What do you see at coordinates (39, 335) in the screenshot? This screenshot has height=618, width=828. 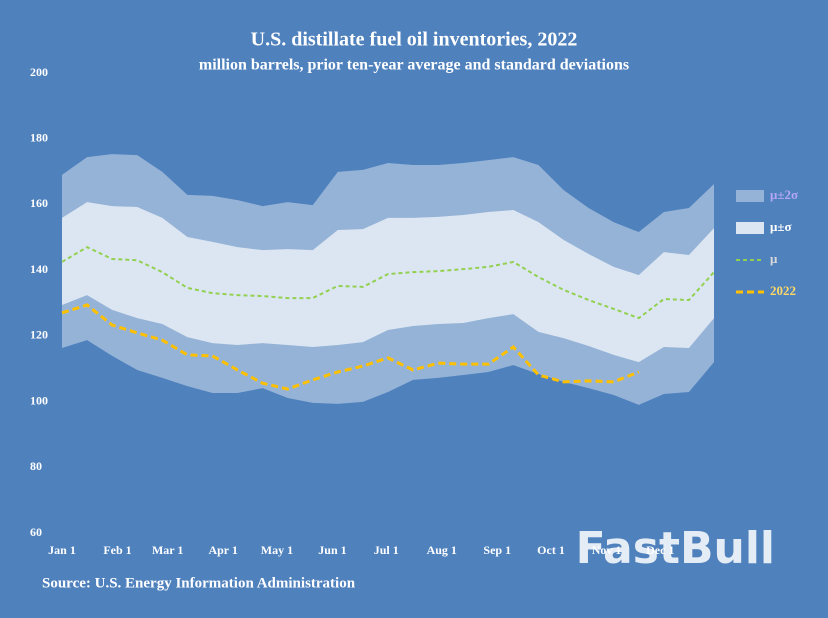 I see `y-tick-label: 120` at bounding box center [39, 335].